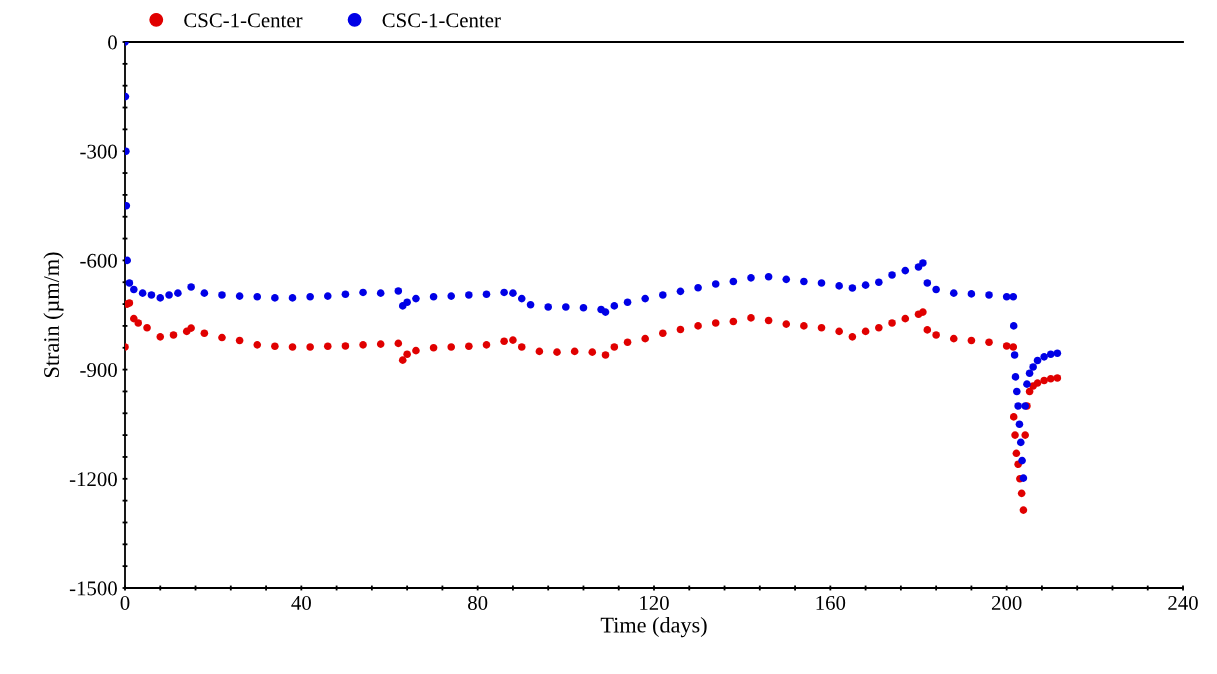  Describe the element at coordinates (112, 42) in the screenshot. I see `y-tick-label: 0` at that location.